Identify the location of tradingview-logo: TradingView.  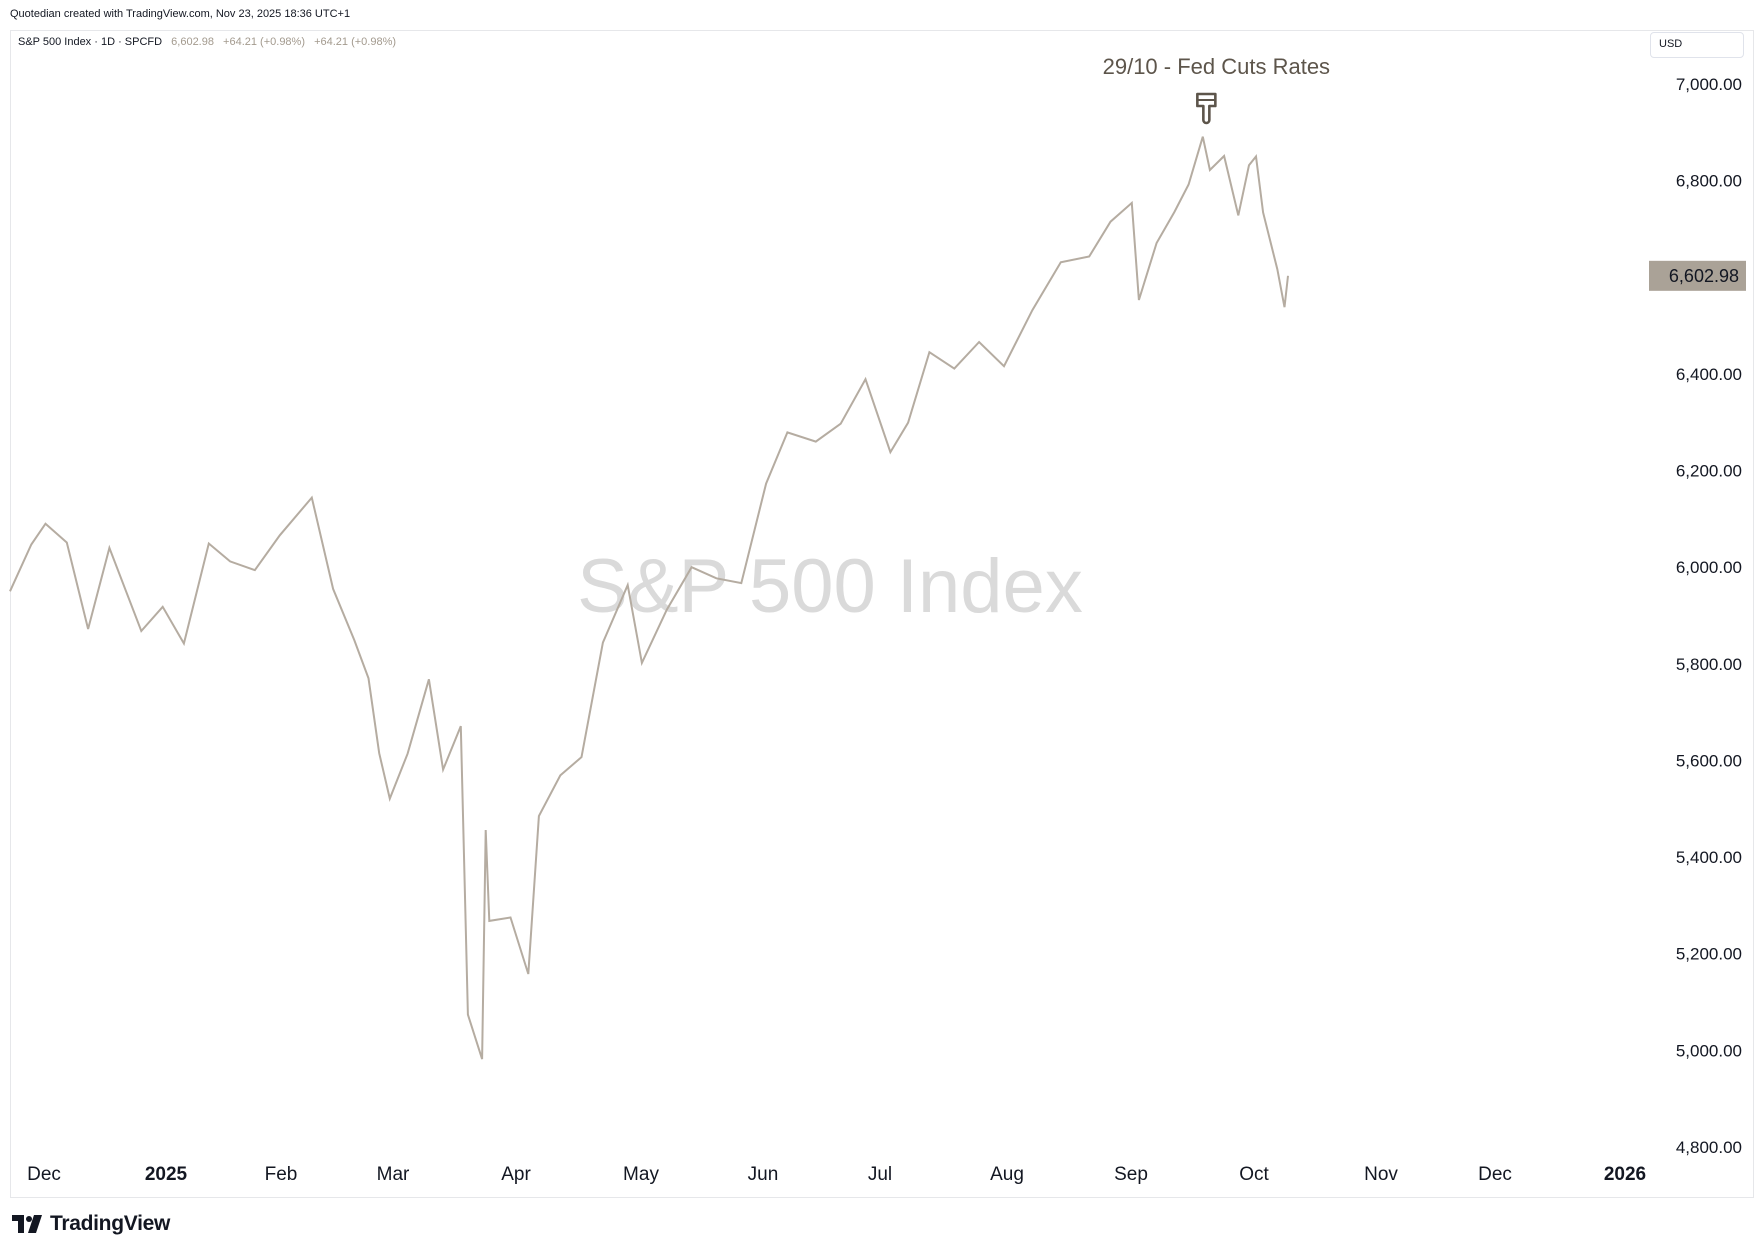
(91, 1224).